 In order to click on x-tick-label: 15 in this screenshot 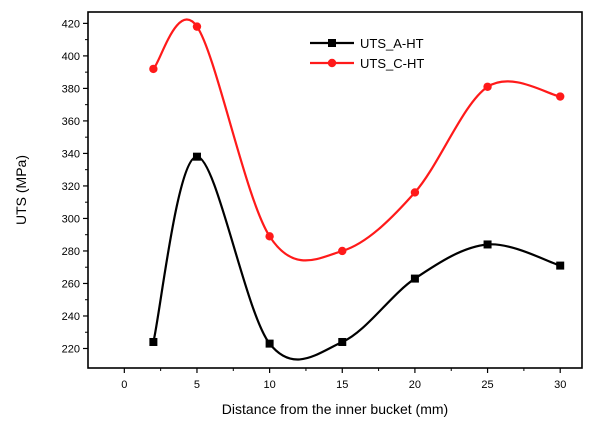, I will do `click(342, 385)`.